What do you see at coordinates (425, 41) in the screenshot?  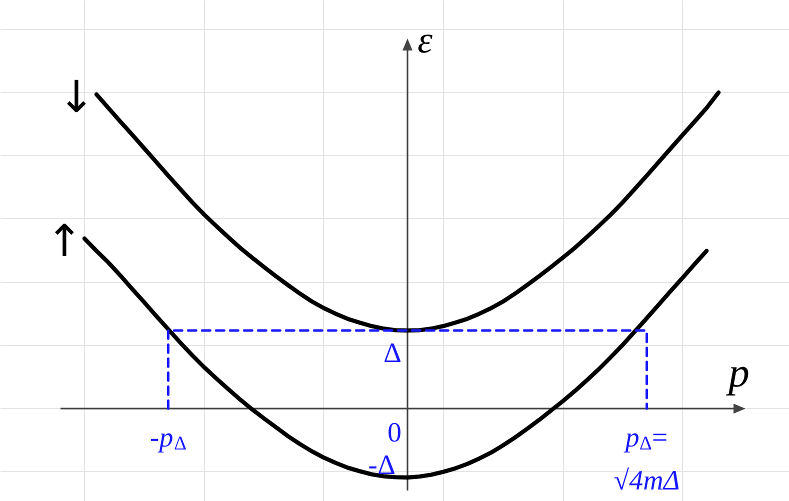 I see `y-axis-title: ε` at bounding box center [425, 41].